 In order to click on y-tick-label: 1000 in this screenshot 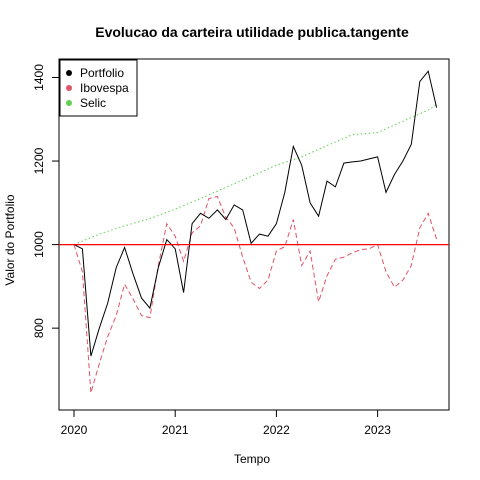, I will do `click(39, 244)`.